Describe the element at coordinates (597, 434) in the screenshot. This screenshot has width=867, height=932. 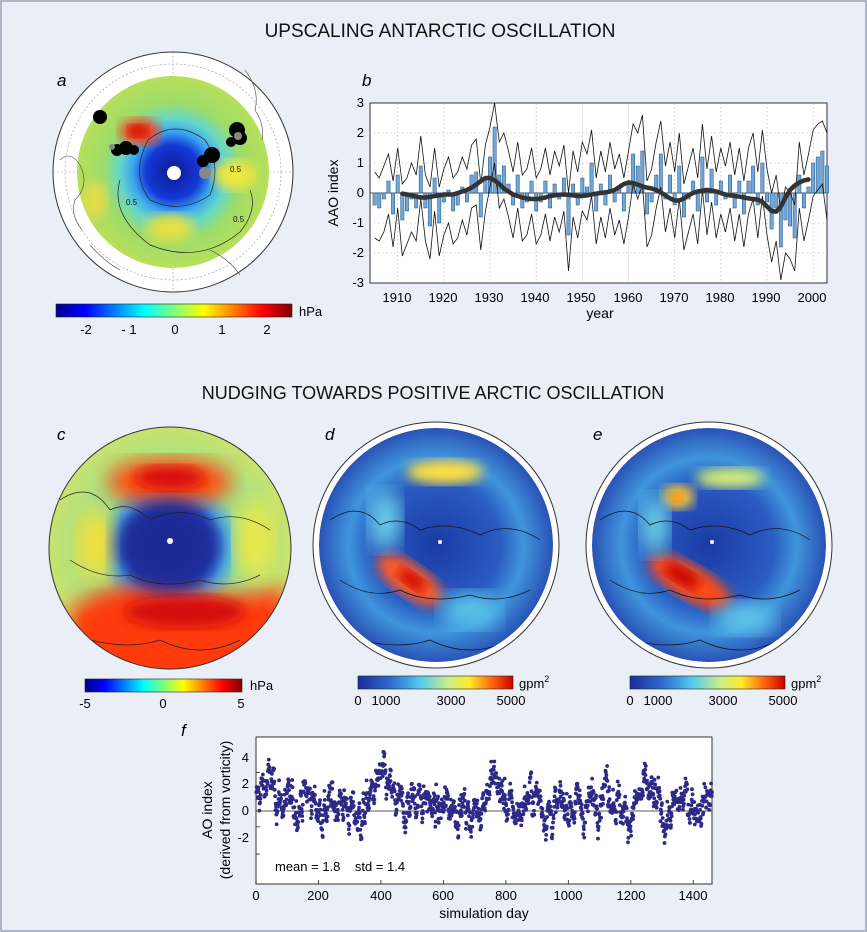
I see `panel-label-e: e` at that location.